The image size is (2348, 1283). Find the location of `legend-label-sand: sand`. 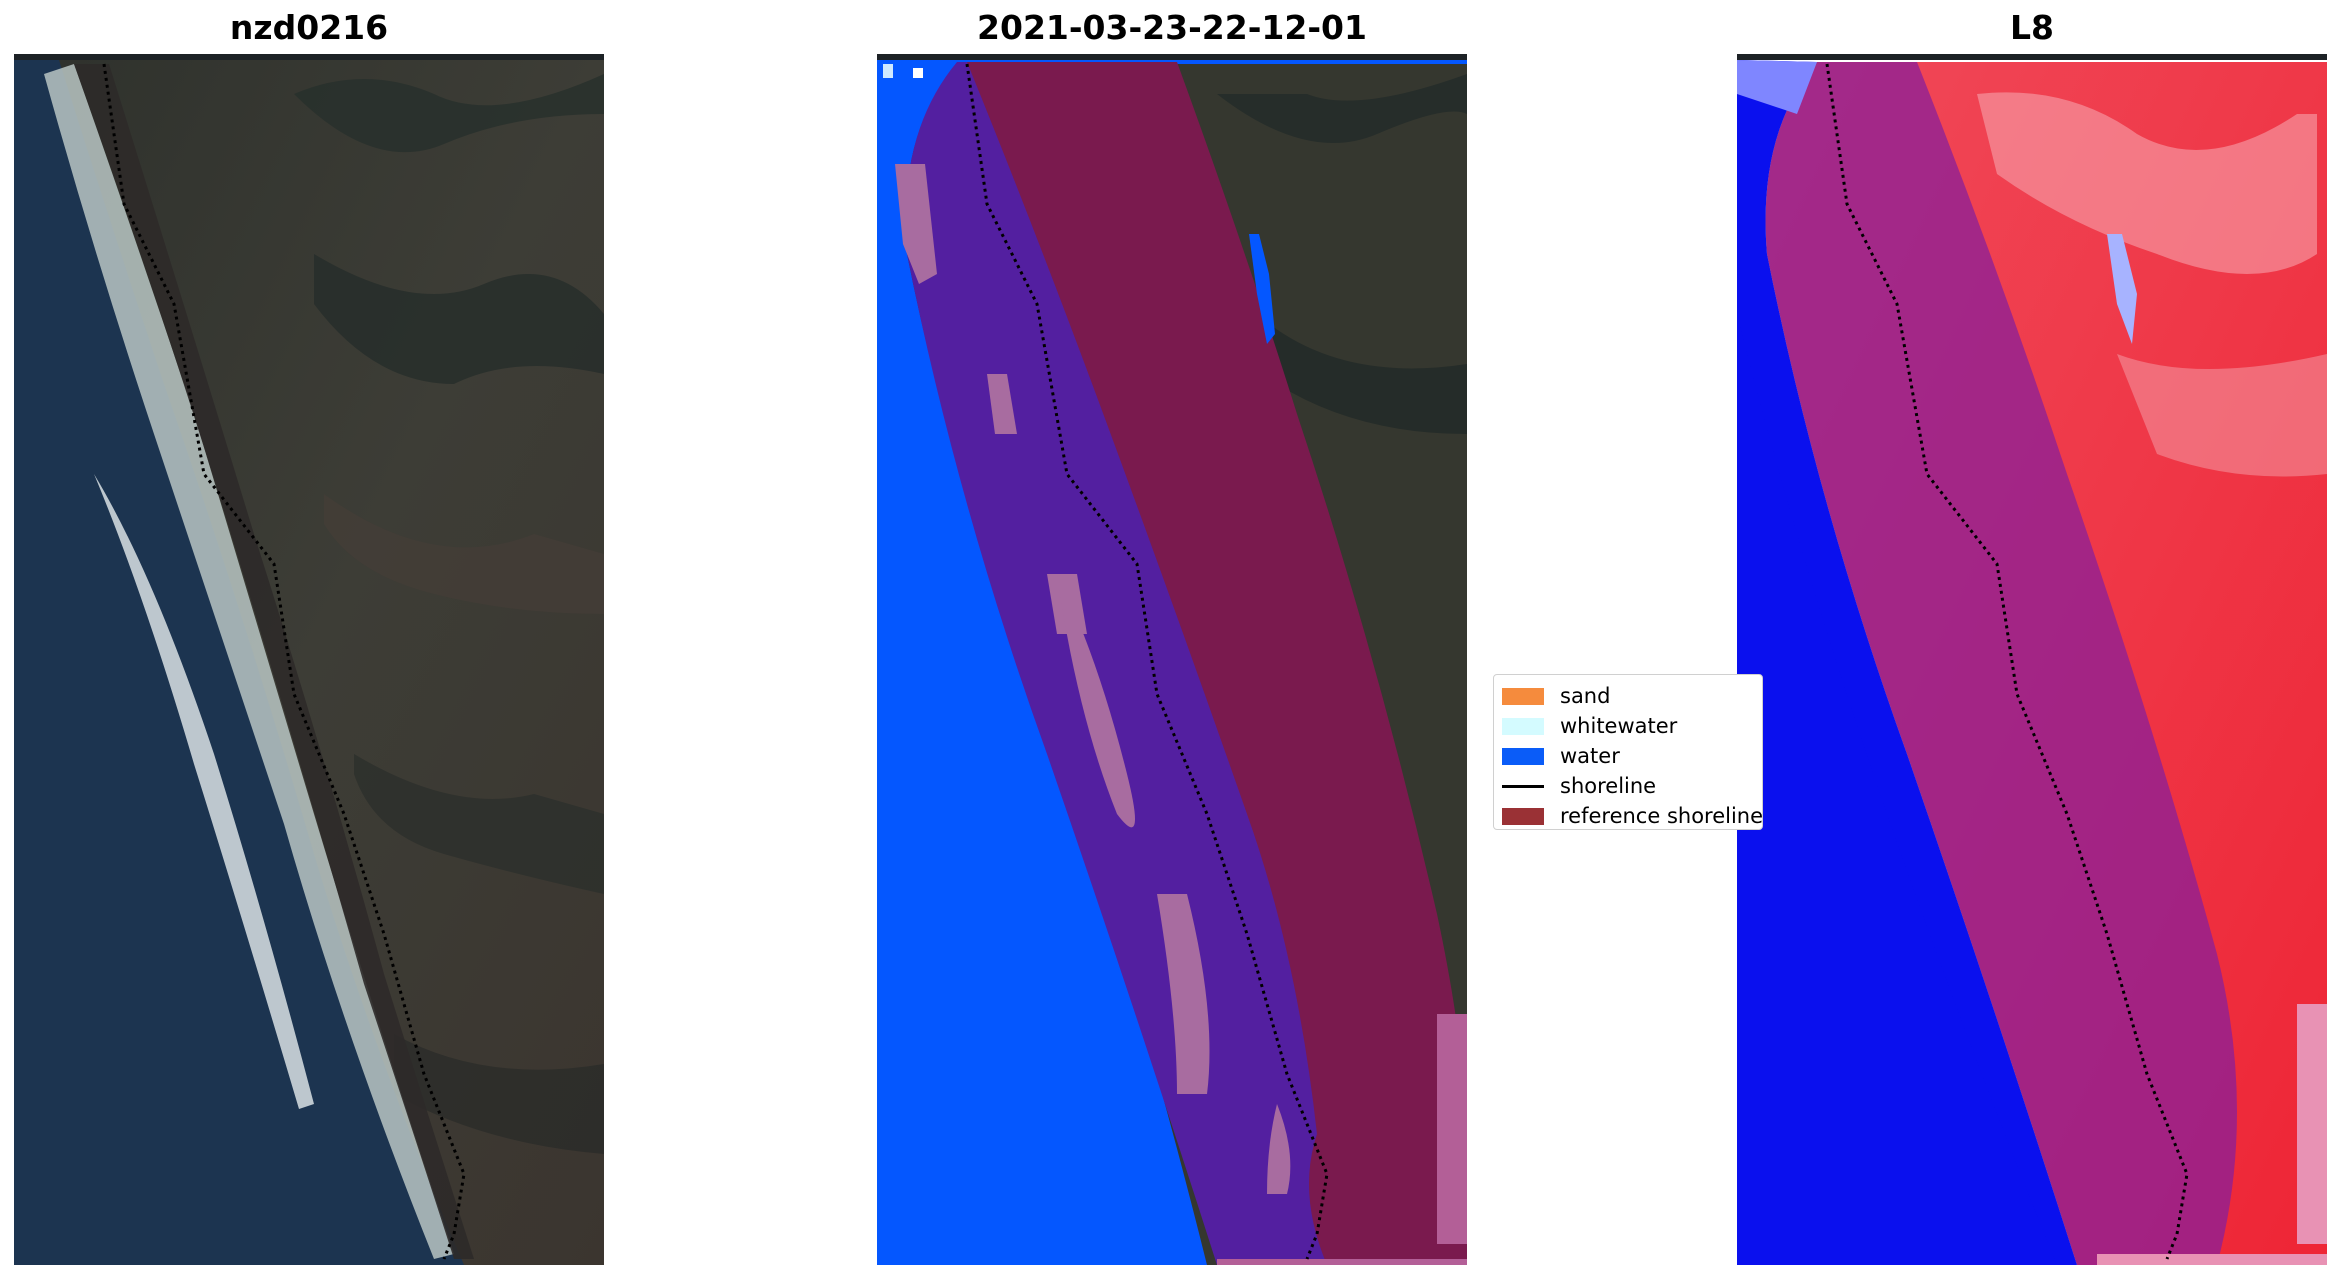

legend-label-sand: sand is located at coordinates (1585, 696).